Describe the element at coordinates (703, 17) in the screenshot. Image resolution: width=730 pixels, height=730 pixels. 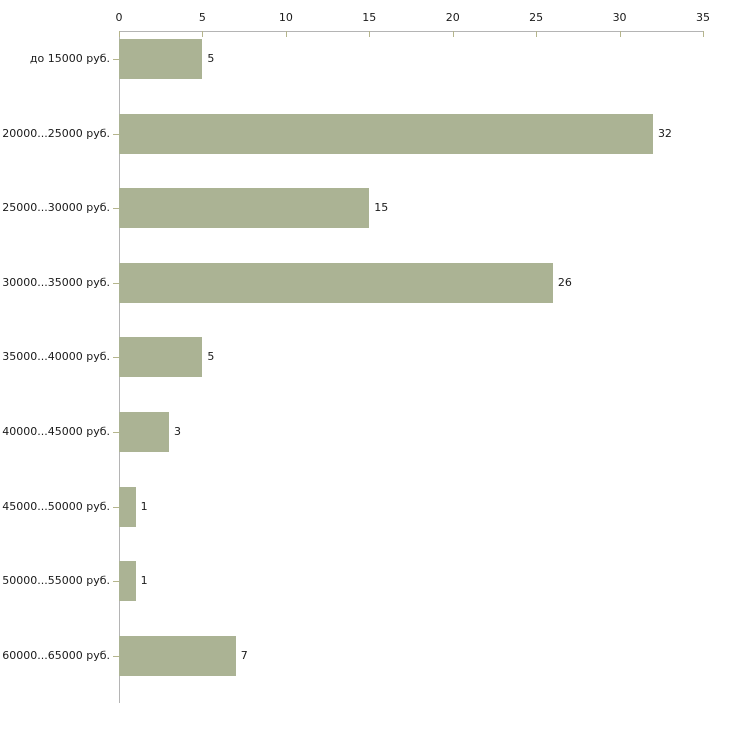
I see `x-tick-label: 35` at that location.